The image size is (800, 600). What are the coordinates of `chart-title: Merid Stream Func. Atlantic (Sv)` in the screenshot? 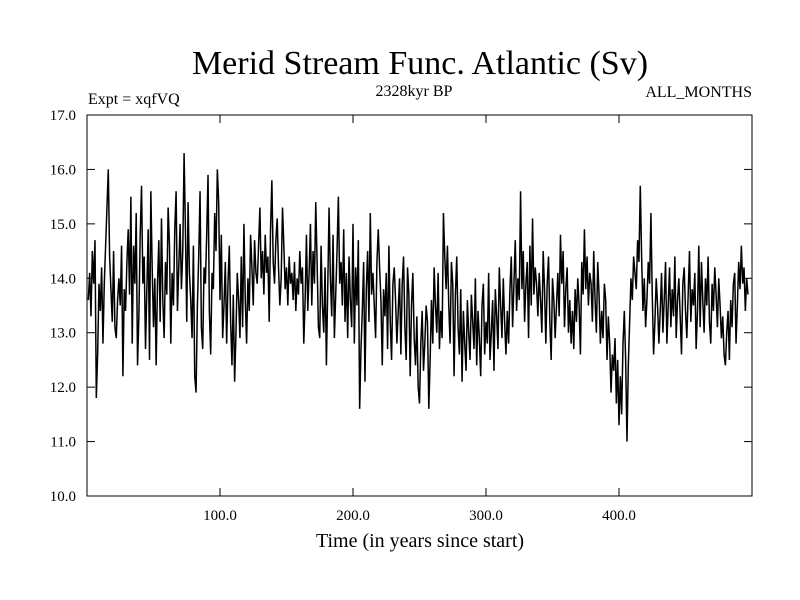 It's located at (420, 63).